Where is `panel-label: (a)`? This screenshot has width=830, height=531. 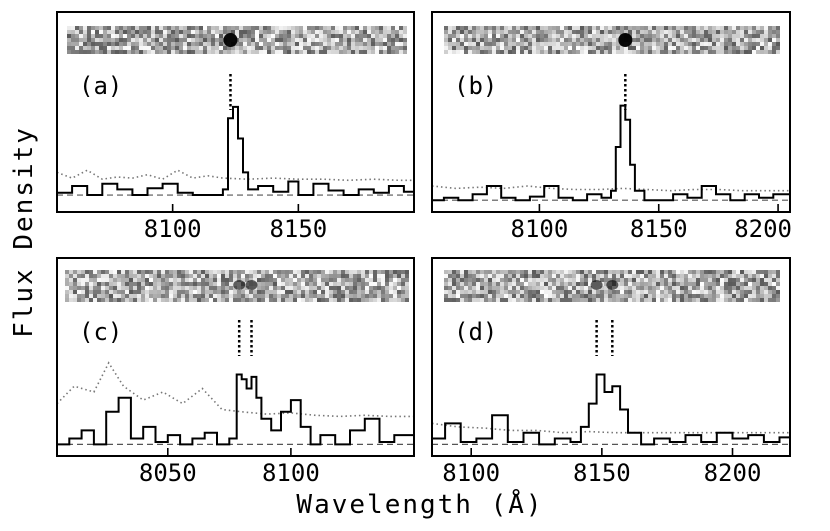 panel-label: (a) is located at coordinates (100, 86).